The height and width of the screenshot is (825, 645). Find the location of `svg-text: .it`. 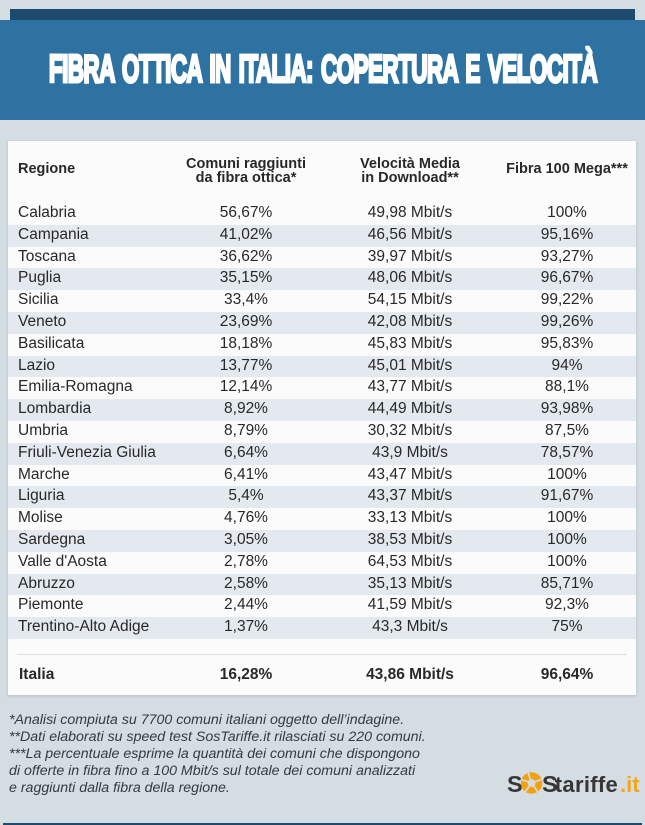

svg-text: .it is located at coordinates (630, 784).